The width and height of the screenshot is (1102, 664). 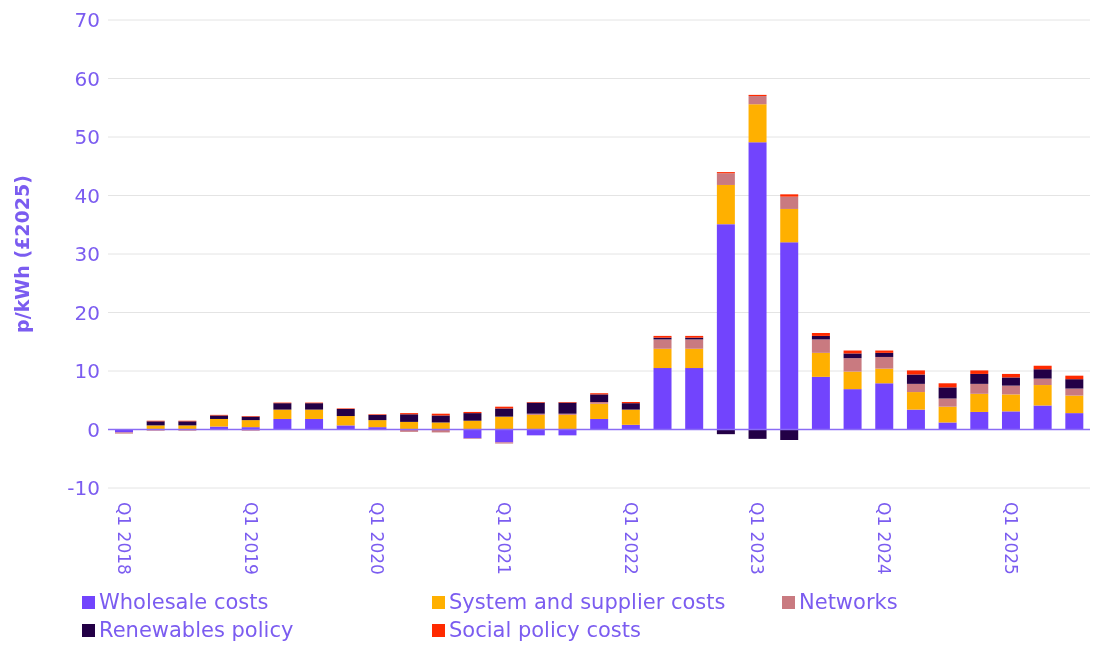 I want to click on y-tick-label: 50, so click(x=87, y=137).